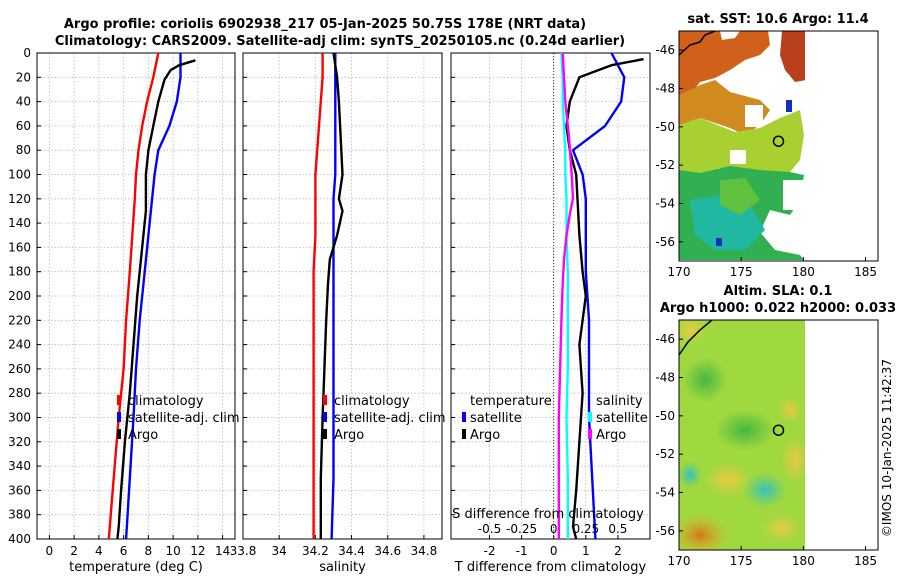 This screenshot has height=580, width=900. I want to click on temp-series-satellite-adj-clim, so click(153, 296).